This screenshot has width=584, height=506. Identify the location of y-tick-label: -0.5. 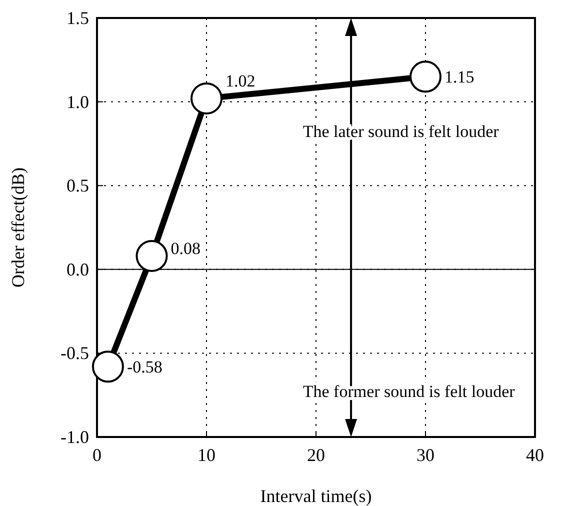
(74, 353).